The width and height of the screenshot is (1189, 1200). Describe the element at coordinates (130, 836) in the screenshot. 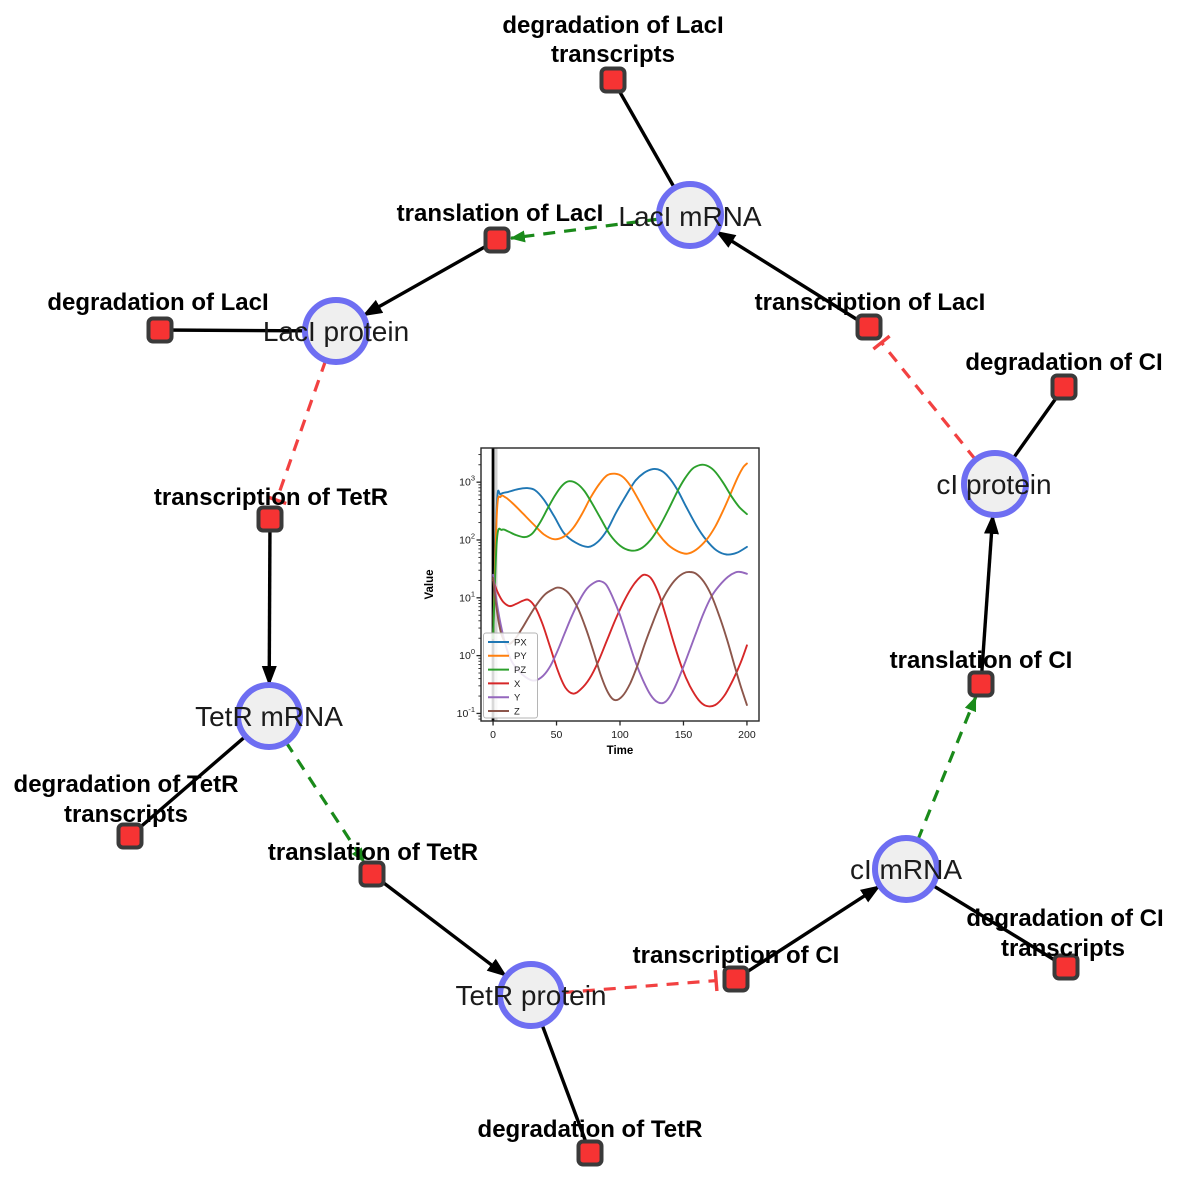

I see `reaction-degradation-tetr-transcripts` at that location.